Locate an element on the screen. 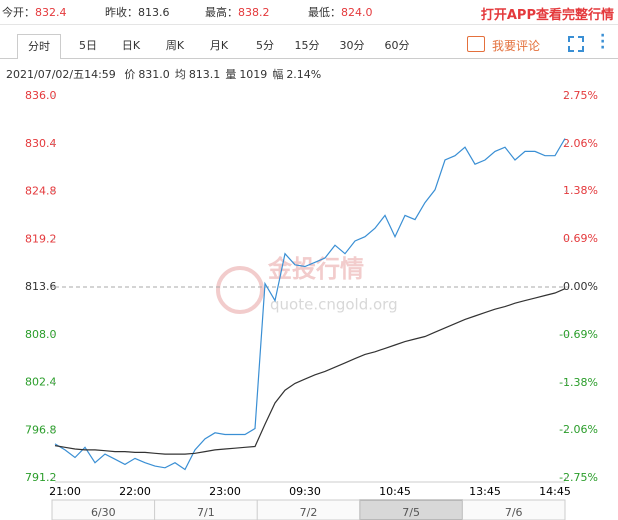 This screenshot has height=520, width=618. navigator-date: 7/5 is located at coordinates (411, 512).